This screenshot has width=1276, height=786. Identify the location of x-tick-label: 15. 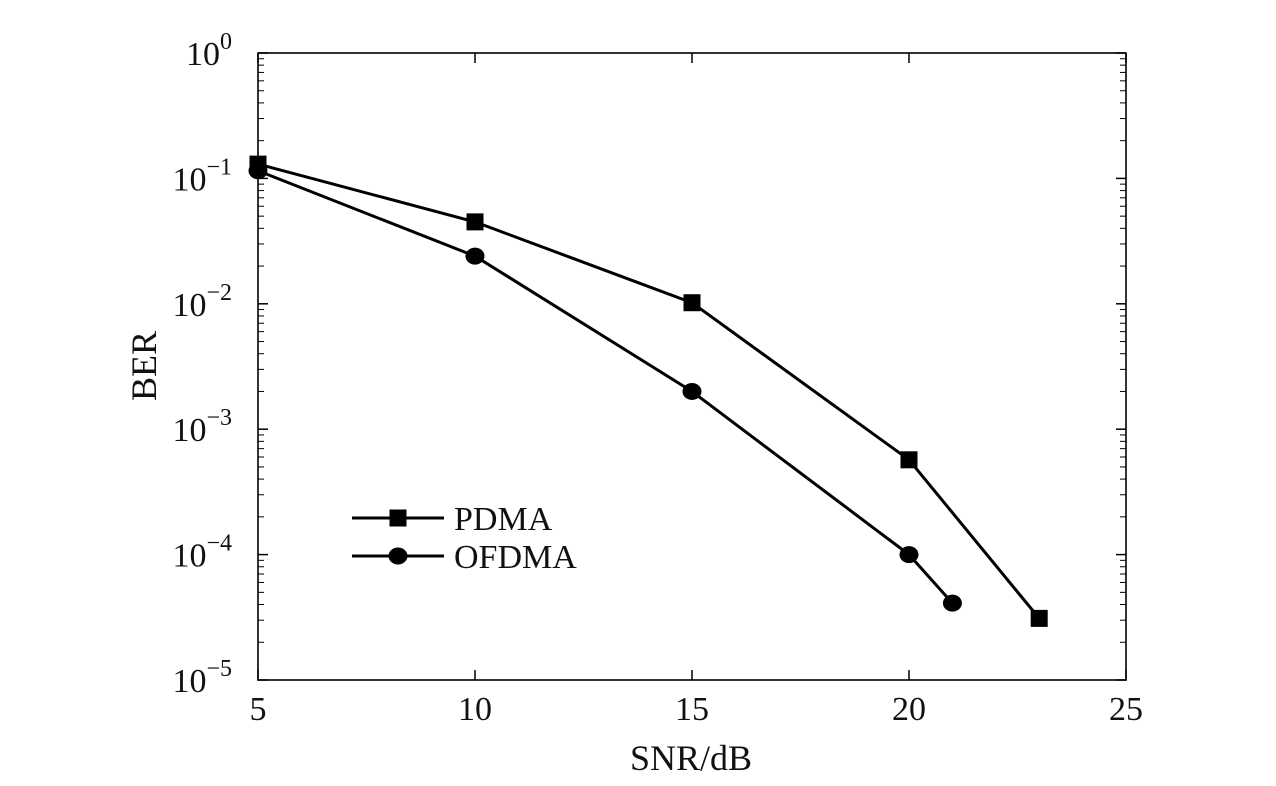
(692, 709).